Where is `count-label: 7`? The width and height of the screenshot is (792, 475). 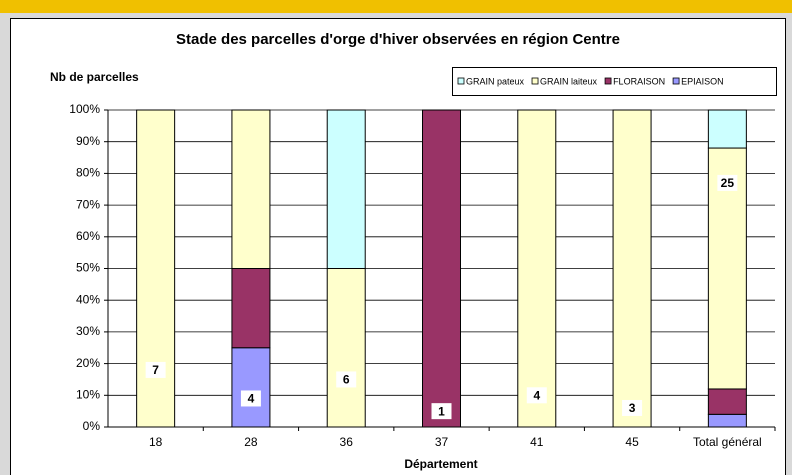
count-label: 7 is located at coordinates (155, 370).